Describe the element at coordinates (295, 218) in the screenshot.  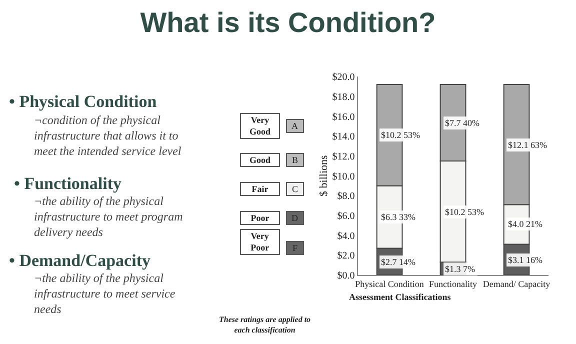
I see `text: D` at that location.